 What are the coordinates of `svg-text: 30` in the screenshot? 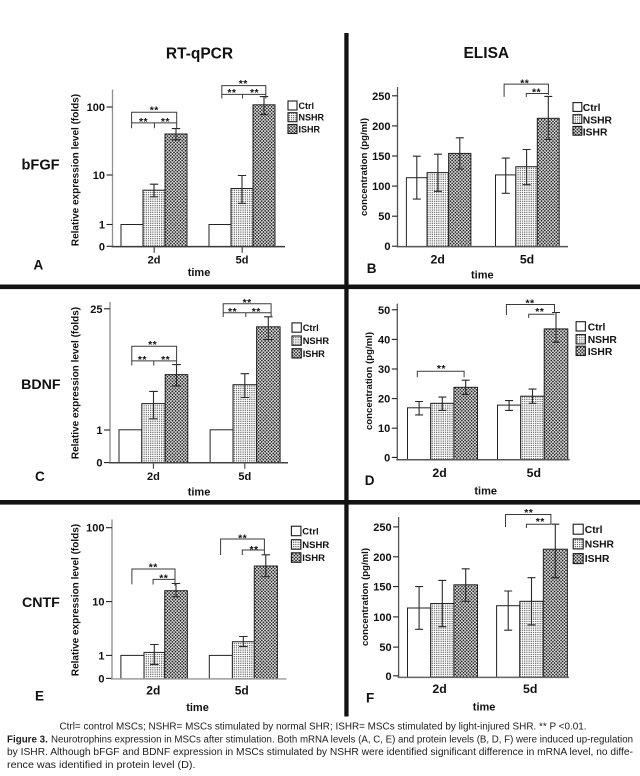 It's located at (384, 370).